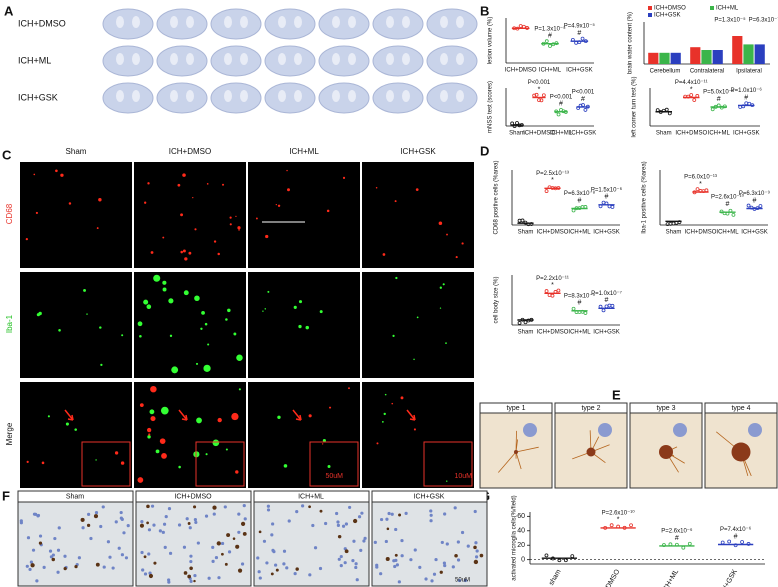  What do you see at coordinates (539, 83) in the screenshot?
I see `p-label: P<0.001` at bounding box center [539, 83].